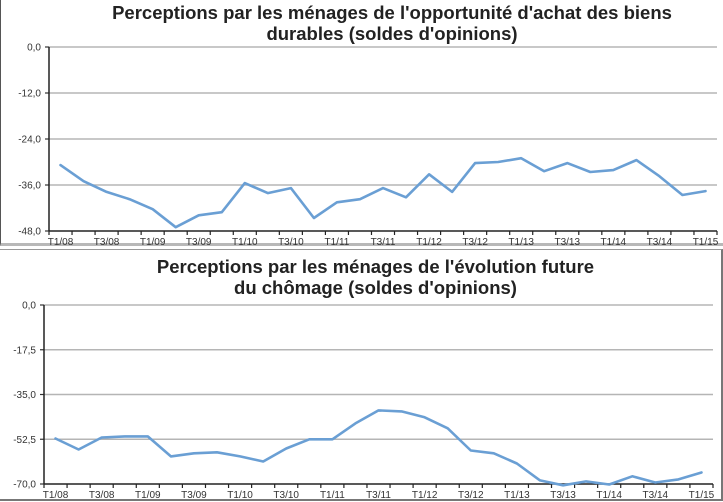 Image resolution: width=723 pixels, height=502 pixels. Describe the element at coordinates (375, 287) in the screenshot. I see `chart-title-line-2: du chômage (soldes d'opinions)` at that location.